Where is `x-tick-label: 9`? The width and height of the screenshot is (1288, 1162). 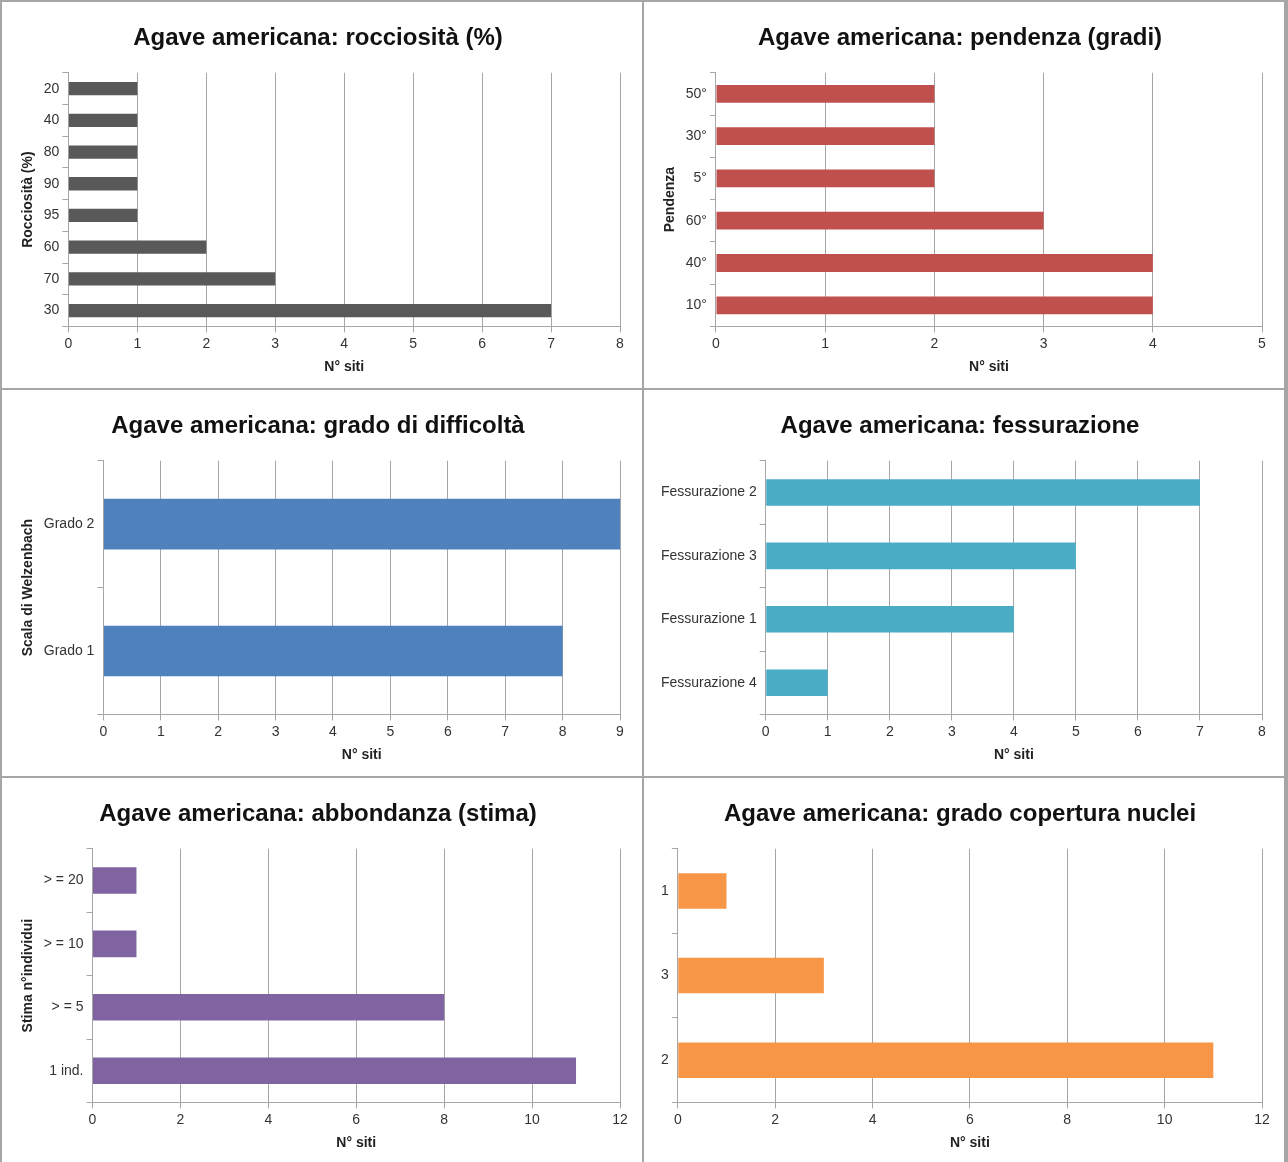
x-tick-label: 9 is located at coordinates (620, 730).